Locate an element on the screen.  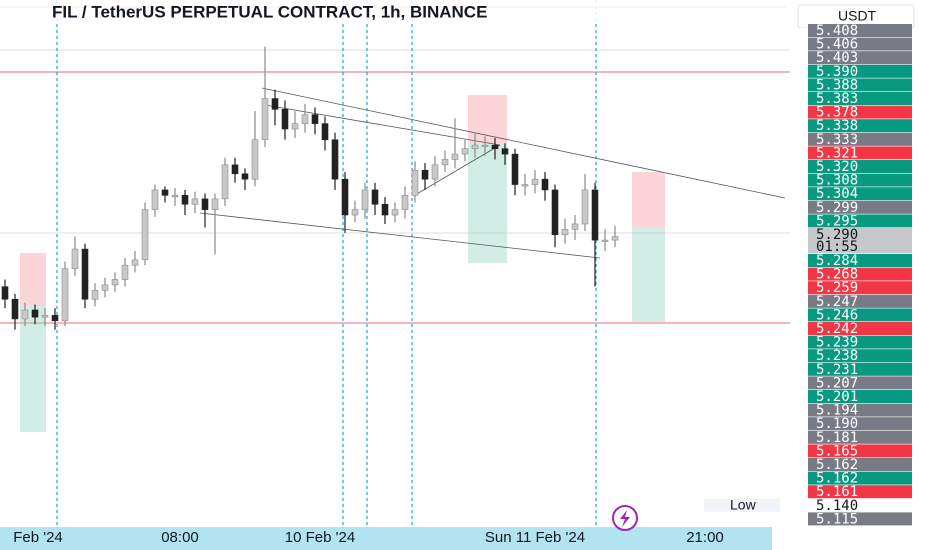
price-label: 5.242 is located at coordinates (837, 329).